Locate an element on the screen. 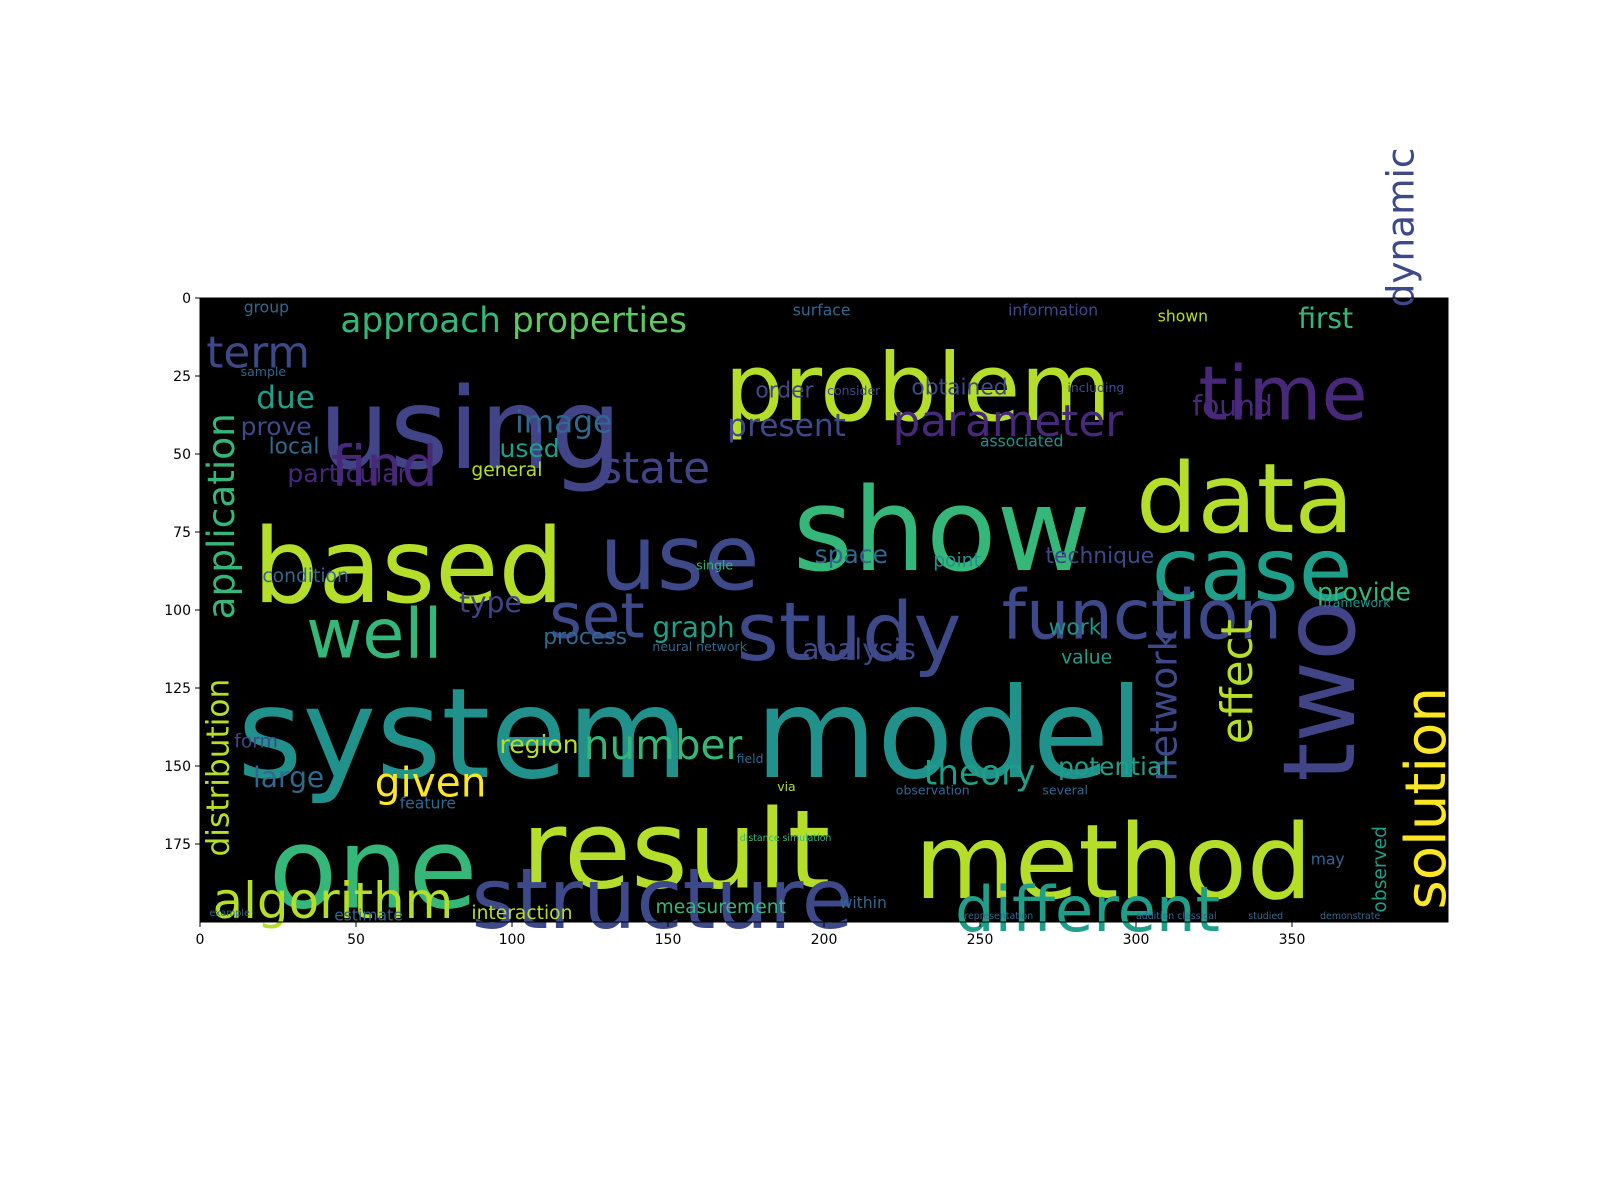  word-image: image is located at coordinates (563, 423).